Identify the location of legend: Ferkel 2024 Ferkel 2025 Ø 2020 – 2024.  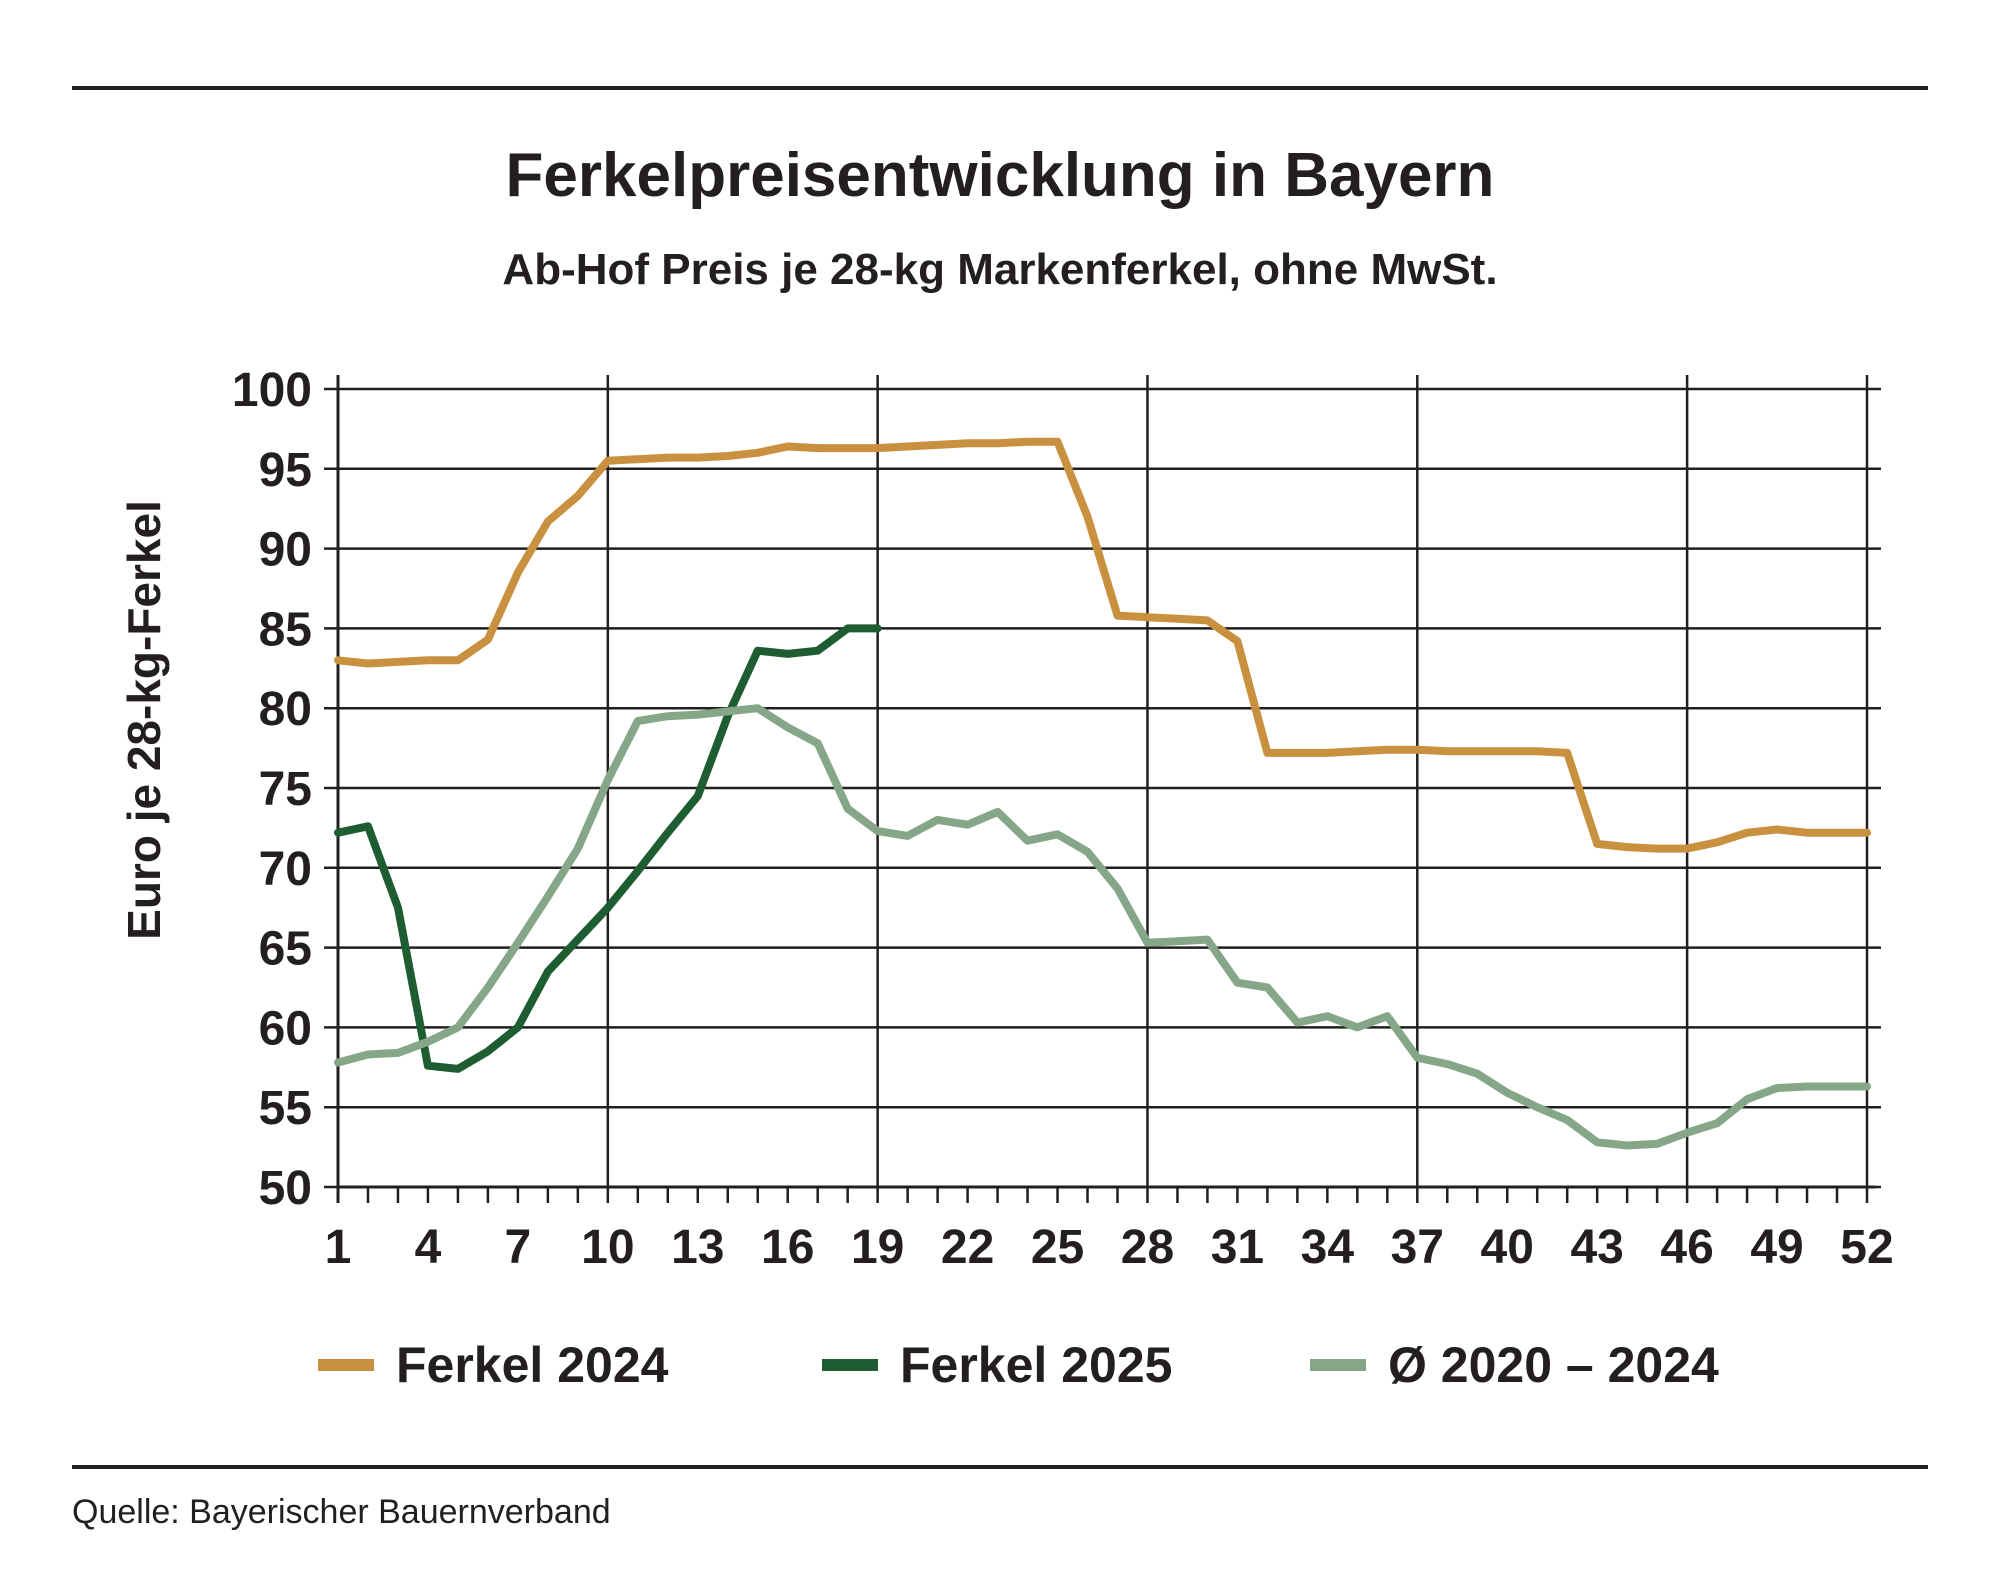
(1000, 1365).